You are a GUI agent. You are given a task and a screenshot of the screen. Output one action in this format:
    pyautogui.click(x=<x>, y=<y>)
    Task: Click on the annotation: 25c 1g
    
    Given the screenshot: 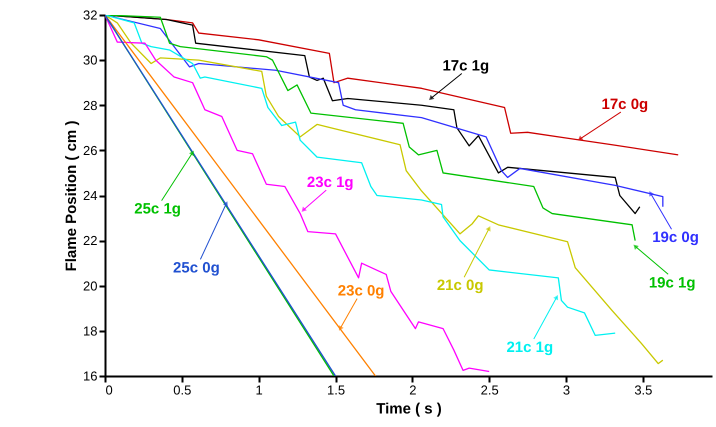 What is the action you would take?
    pyautogui.click(x=157, y=209)
    